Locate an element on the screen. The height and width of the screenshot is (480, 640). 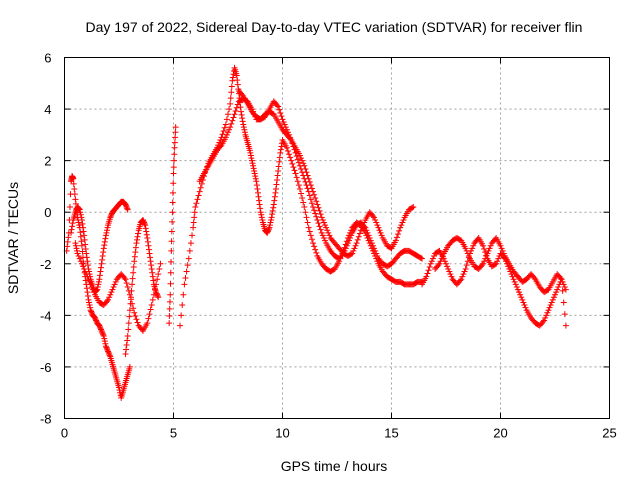
series-sat-h is located at coordinates (330, 179).